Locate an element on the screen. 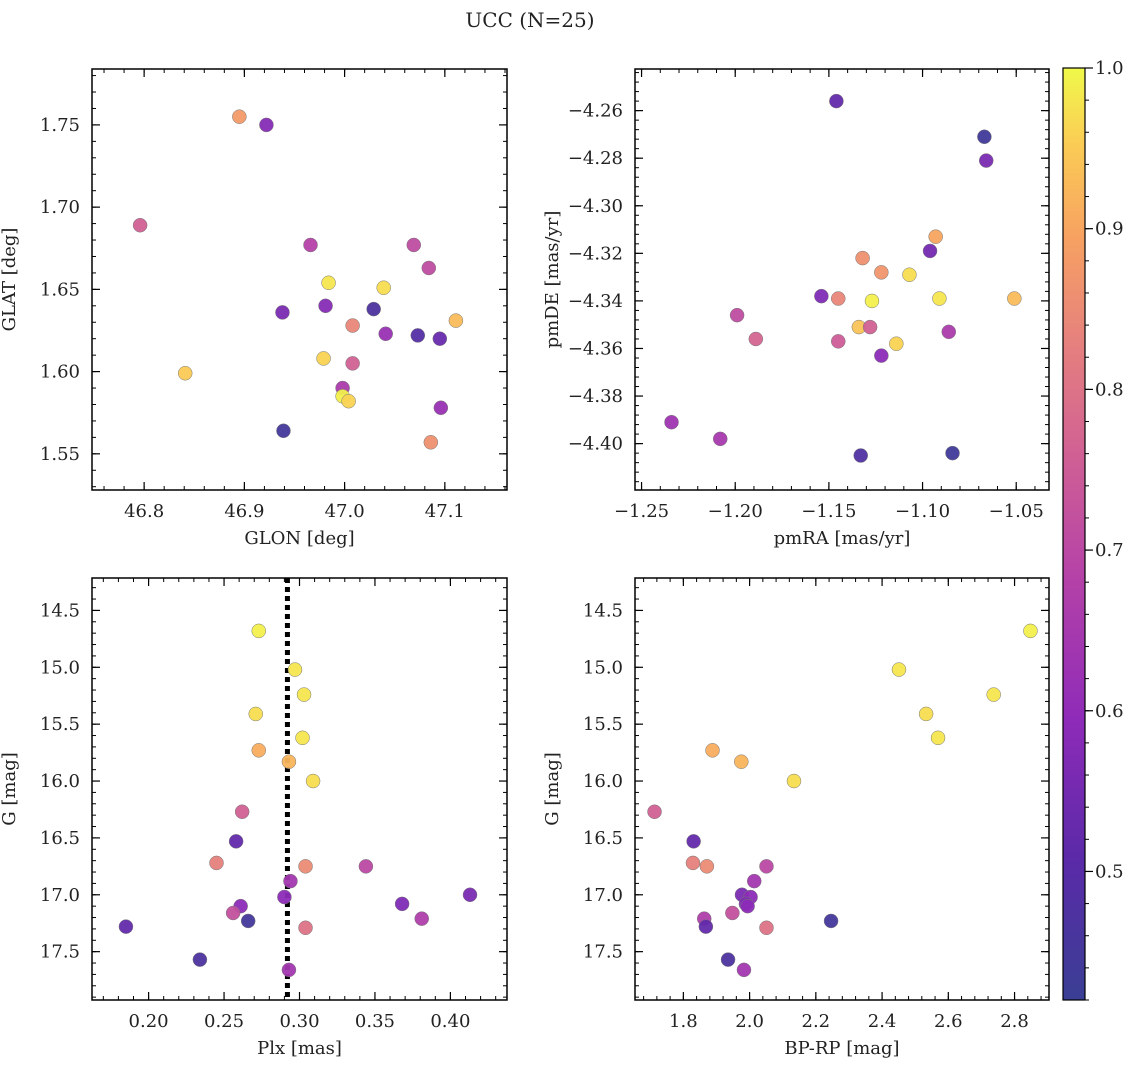 This screenshot has width=1136, height=1068. y-tick-label: 1.60 is located at coordinates (60, 372).